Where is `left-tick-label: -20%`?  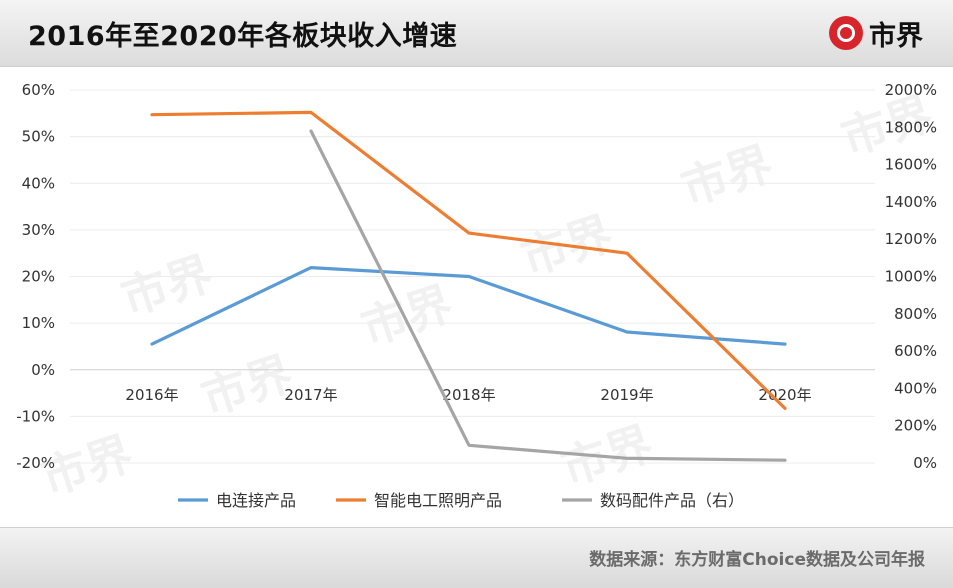
left-tick-label: -20% is located at coordinates (35, 463).